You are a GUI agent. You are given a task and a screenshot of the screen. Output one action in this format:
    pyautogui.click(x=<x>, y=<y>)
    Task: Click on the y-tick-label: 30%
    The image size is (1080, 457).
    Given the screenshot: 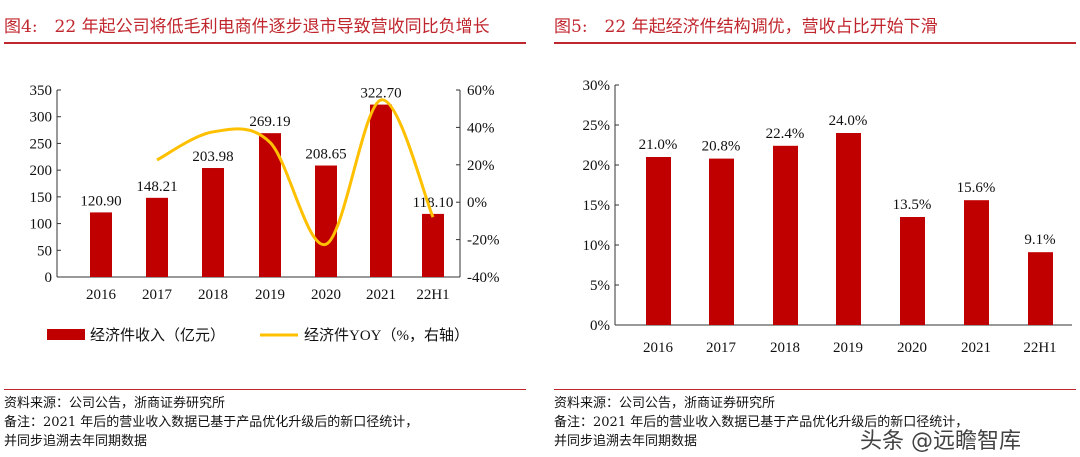 What is the action you would take?
    pyautogui.click(x=597, y=86)
    